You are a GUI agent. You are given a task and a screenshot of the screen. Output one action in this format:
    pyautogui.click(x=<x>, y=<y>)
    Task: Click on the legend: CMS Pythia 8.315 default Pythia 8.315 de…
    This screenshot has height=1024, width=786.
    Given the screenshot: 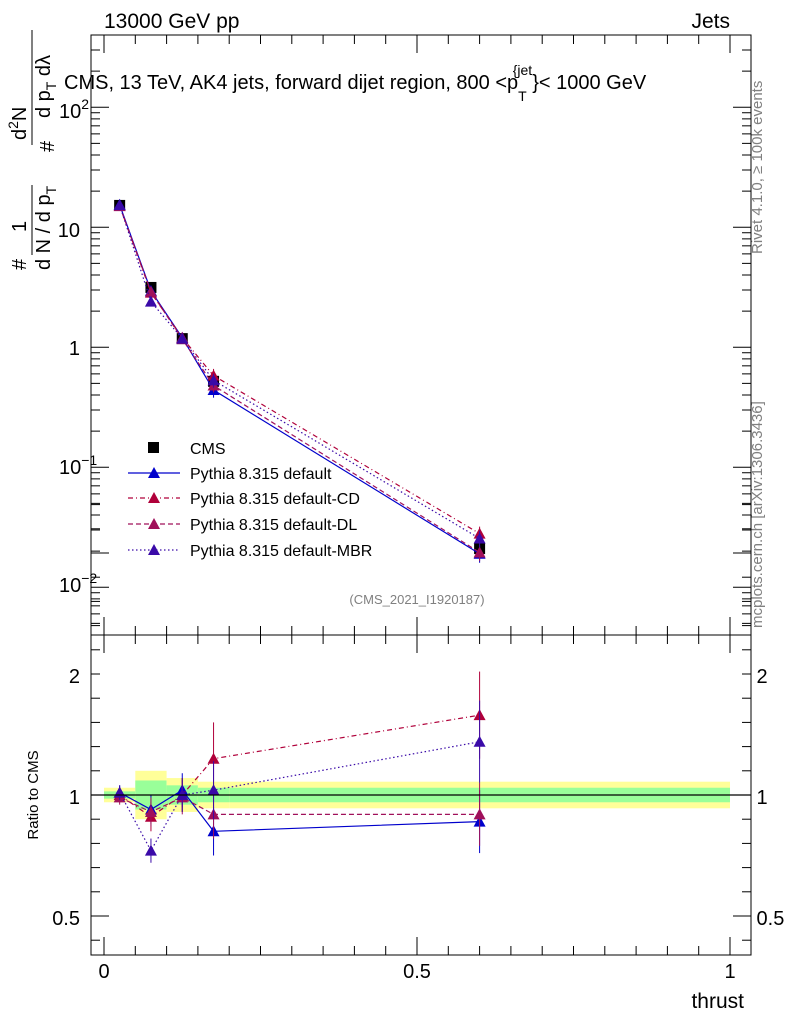 What is the action you would take?
    pyautogui.click(x=250, y=500)
    